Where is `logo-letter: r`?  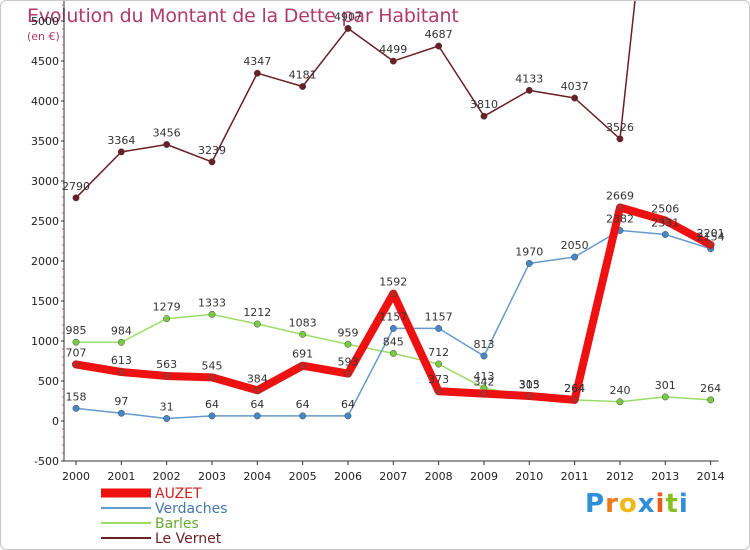 logo-letter: r is located at coordinates (612, 504).